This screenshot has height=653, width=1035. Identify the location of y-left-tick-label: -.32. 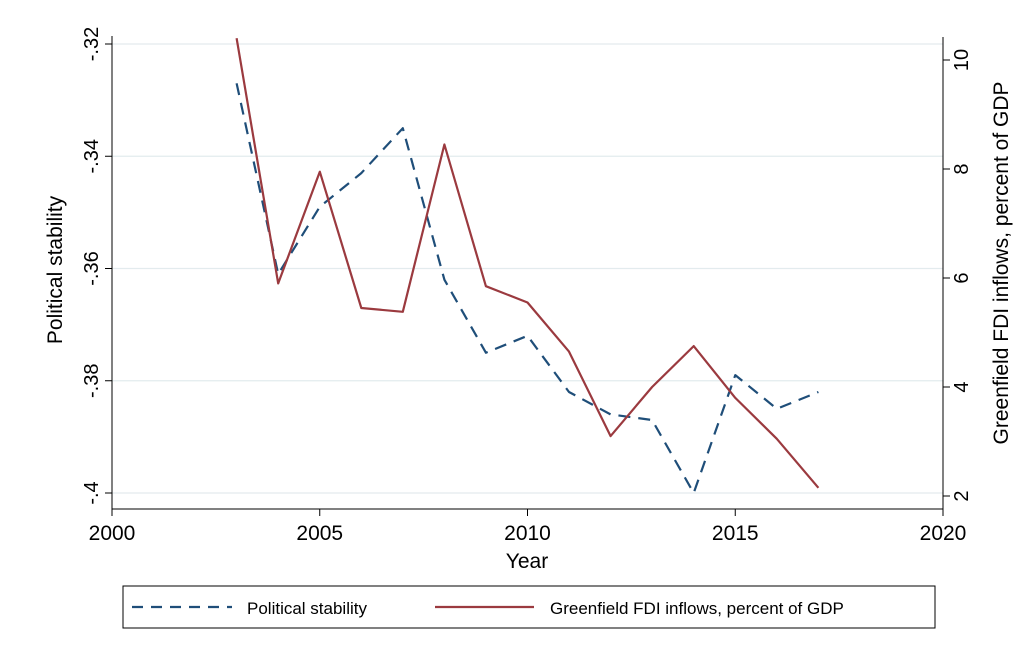
(92, 44).